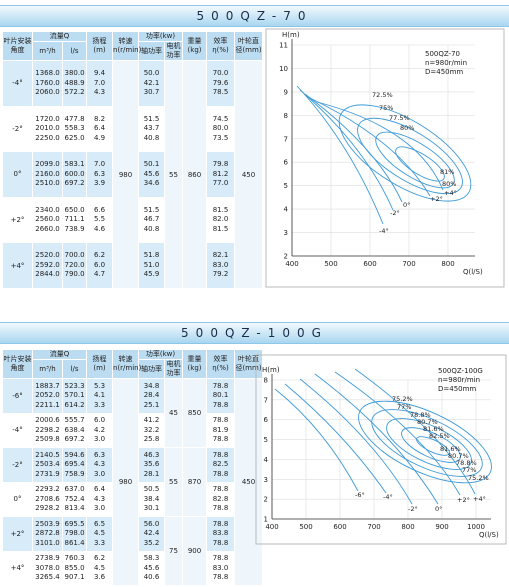 The width and height of the screenshot is (509, 587). Describe the element at coordinates (220, 209) in the screenshot. I see `value: 81.5` at that location.